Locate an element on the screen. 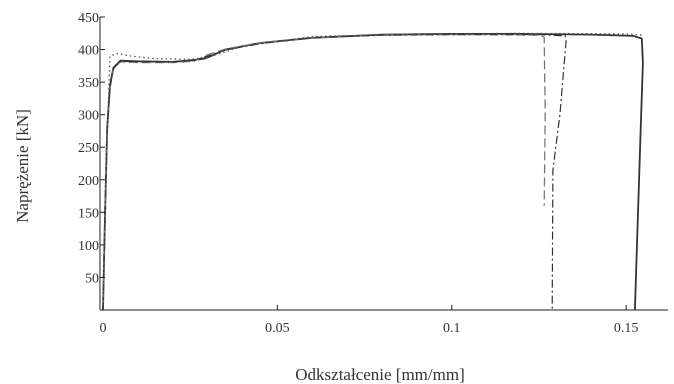 The height and width of the screenshot is (384, 674). y-tick-label: 250 is located at coordinates (88, 148).